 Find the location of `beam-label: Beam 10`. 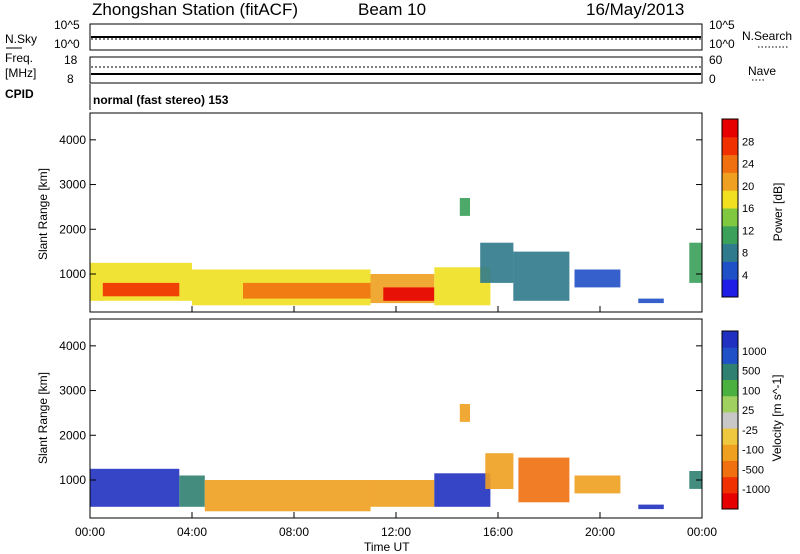

beam-label: Beam 10 is located at coordinates (392, 9).